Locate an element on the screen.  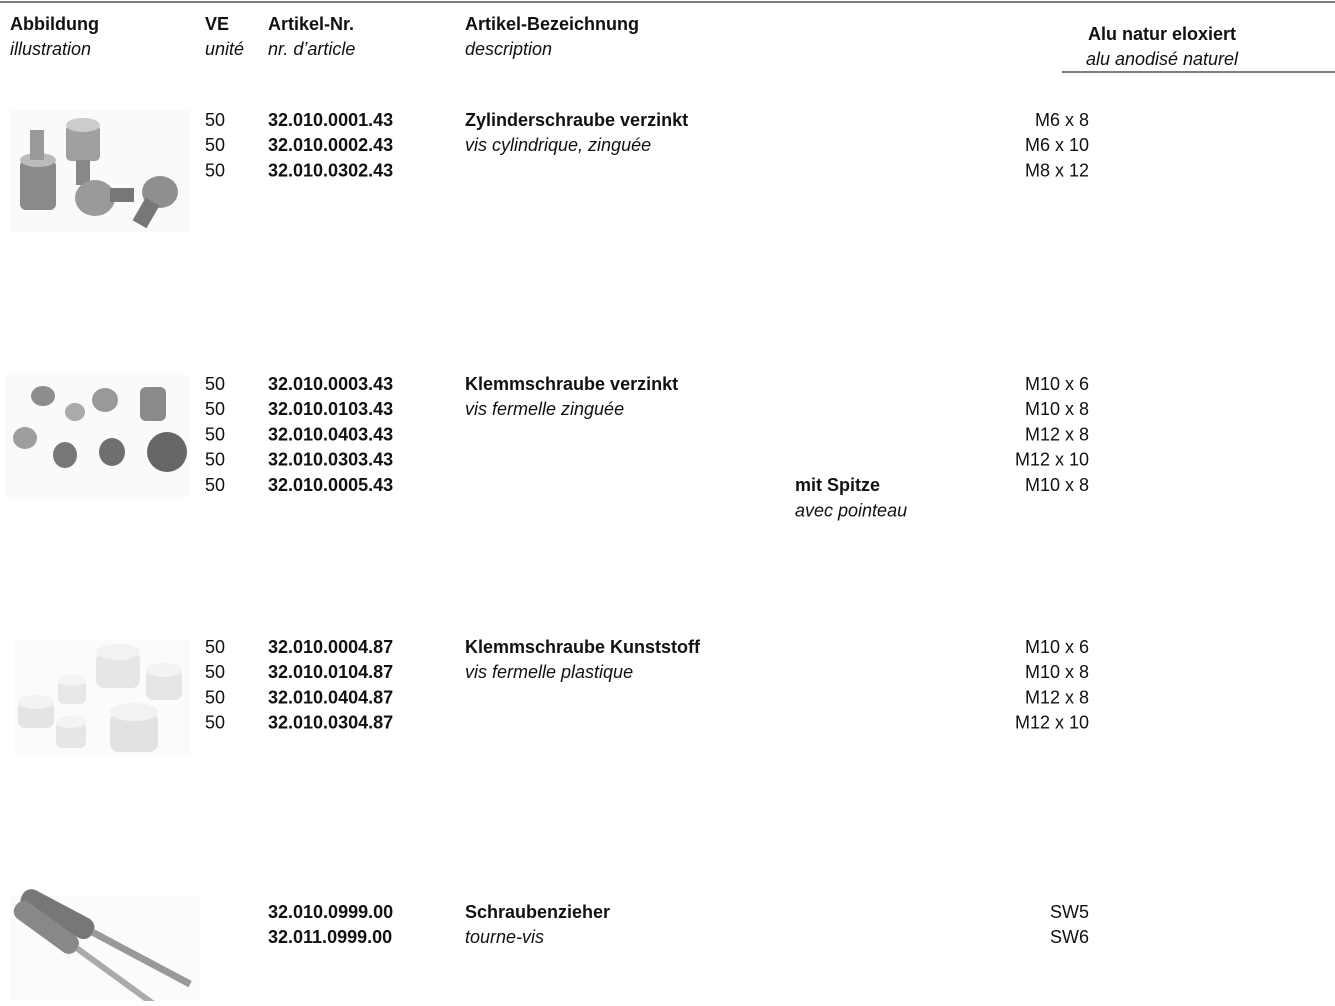
size: M6 x 8 is located at coordinates (1062, 120).